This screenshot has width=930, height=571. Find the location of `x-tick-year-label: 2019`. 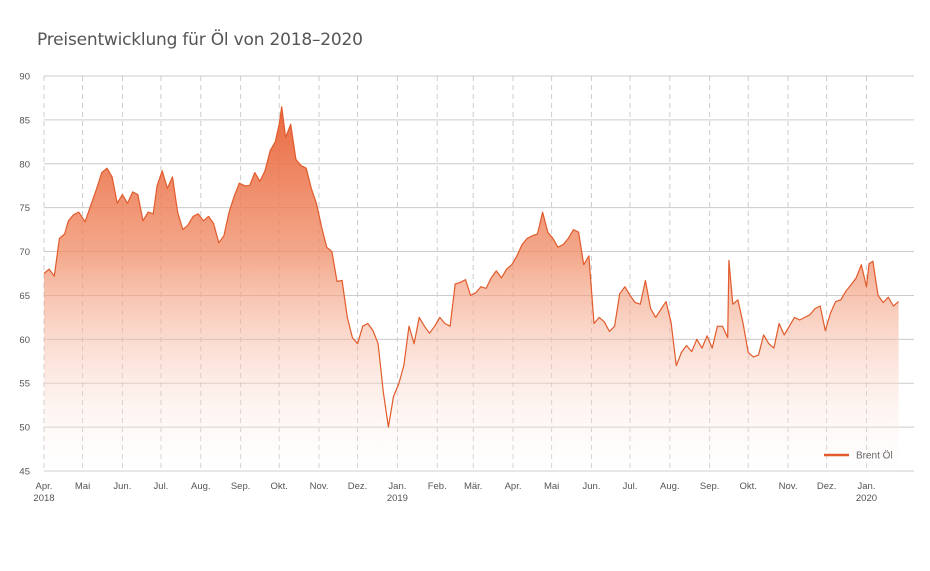

x-tick-year-label: 2019 is located at coordinates (397, 498).